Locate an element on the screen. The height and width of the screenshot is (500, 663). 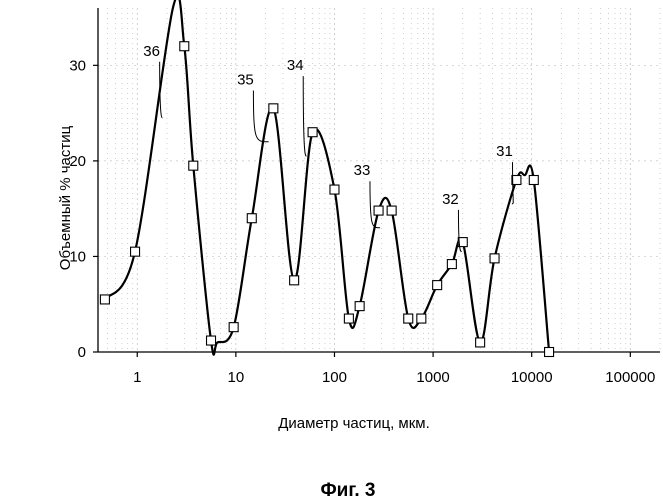
callout-label-35: 35 is located at coordinates (245, 79).